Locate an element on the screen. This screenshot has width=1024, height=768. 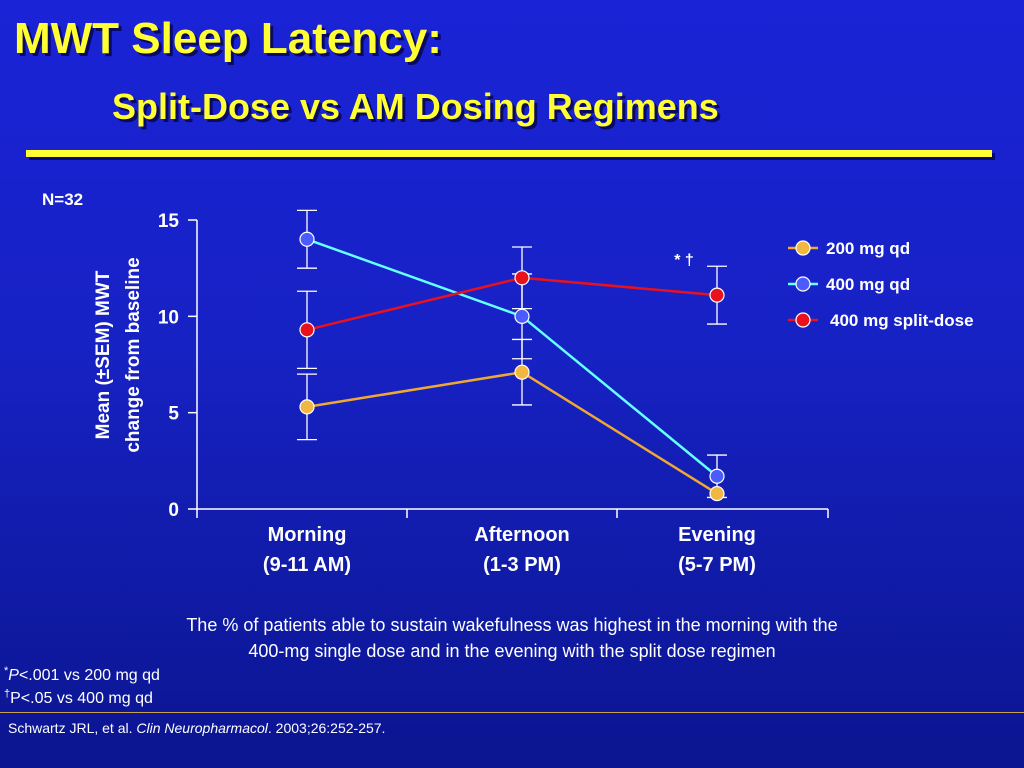
footnote-2-mark: † is located at coordinates (7, 694).